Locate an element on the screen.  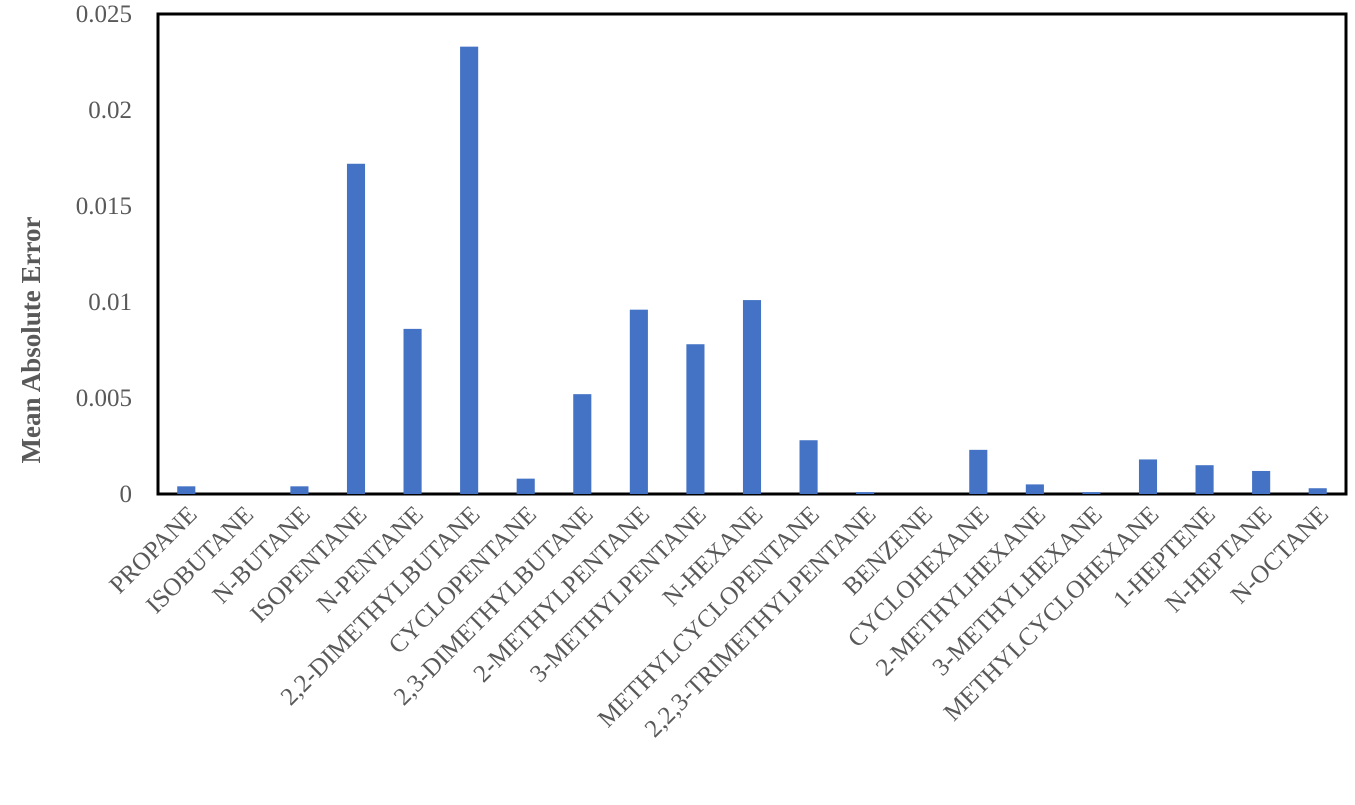
y-tick-label: 0.005 is located at coordinates (104, 398).